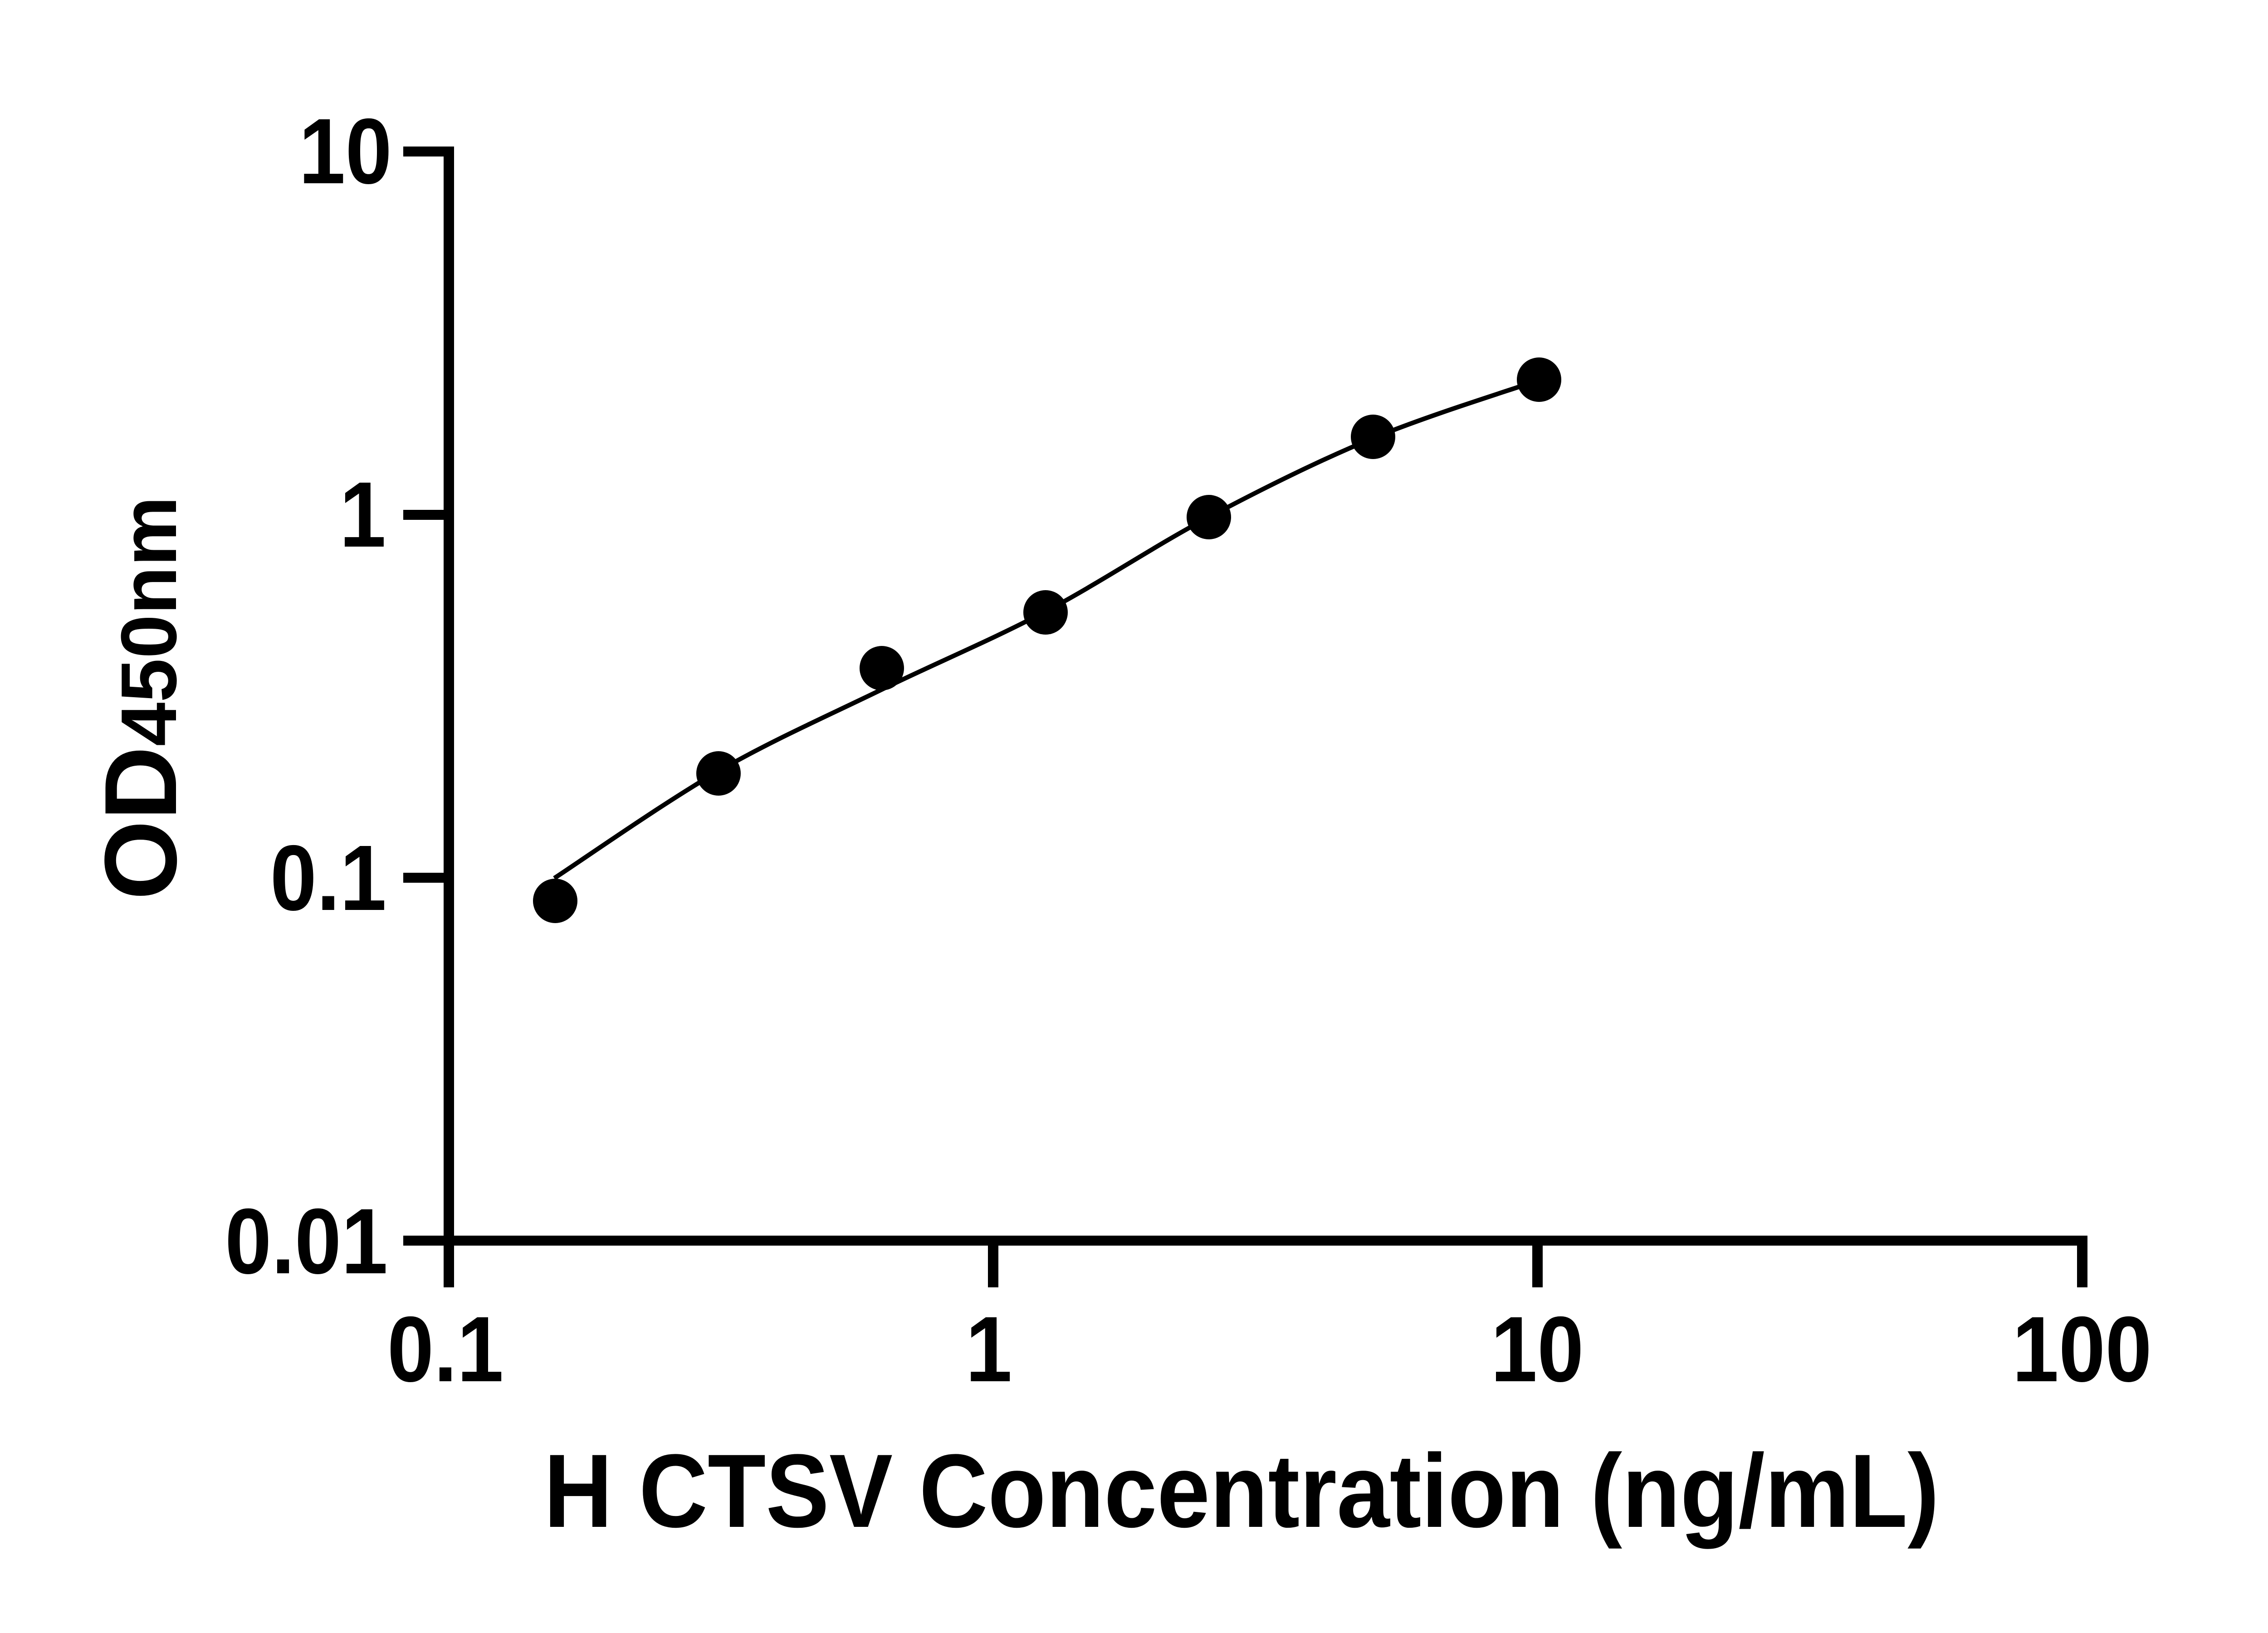 This screenshot has width=2268, height=1633. Describe the element at coordinates (306, 1241) in the screenshot. I see `svg-text: 0.01` at that location.